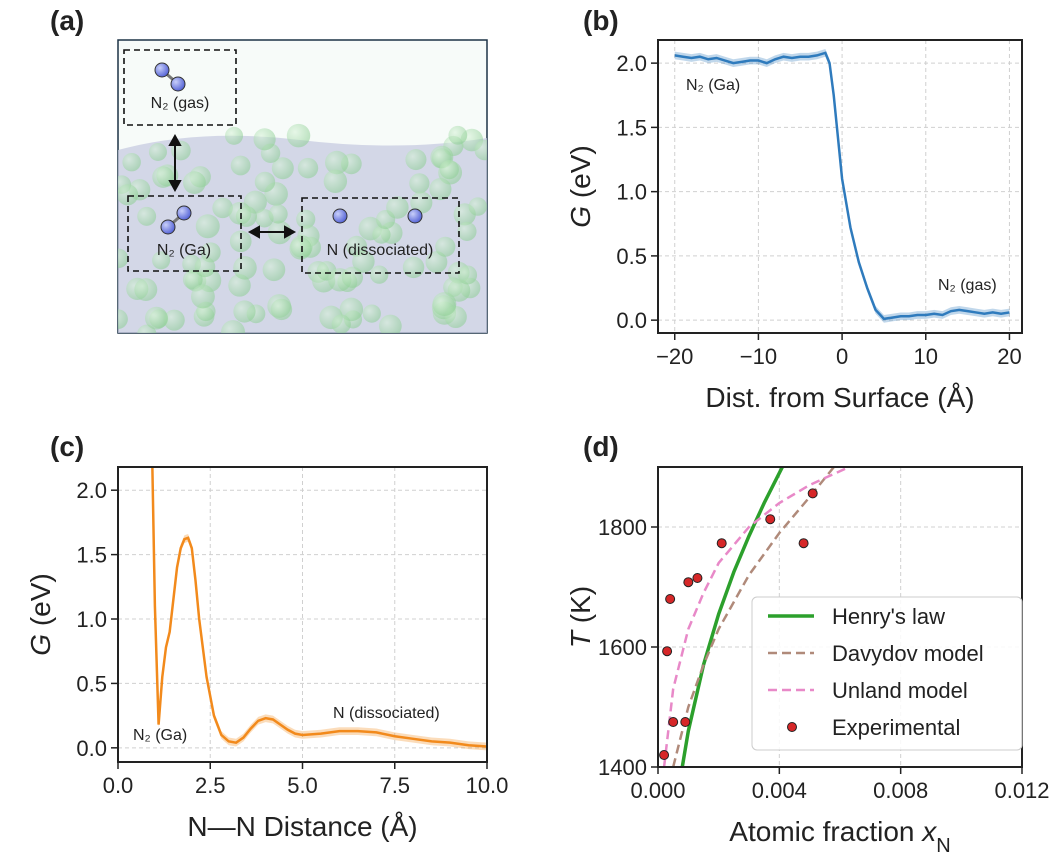 Image resolution: width=1060 pixels, height=856 pixels. I want to click on panel-label: (b), so click(601, 20).